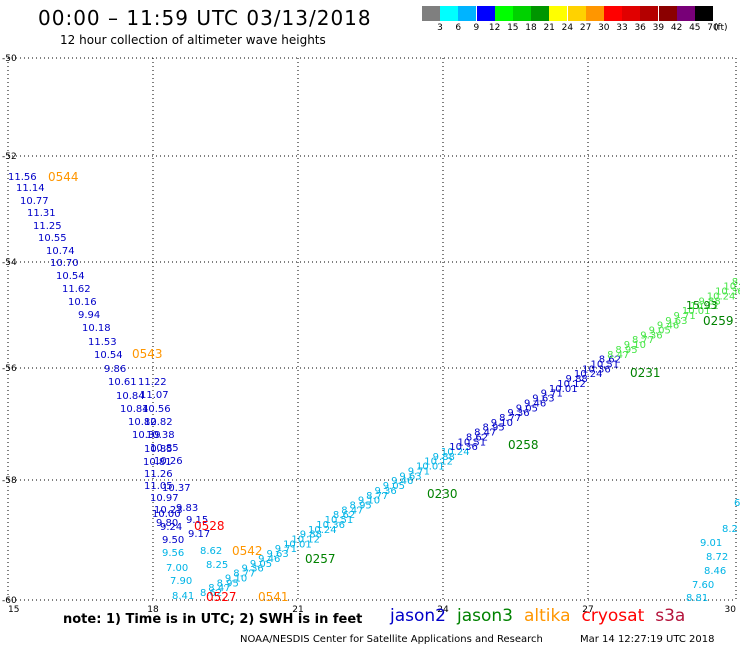 This screenshot has height=650, width=740. I want to click on track-a-swh-label: 9.56, so click(173, 553).